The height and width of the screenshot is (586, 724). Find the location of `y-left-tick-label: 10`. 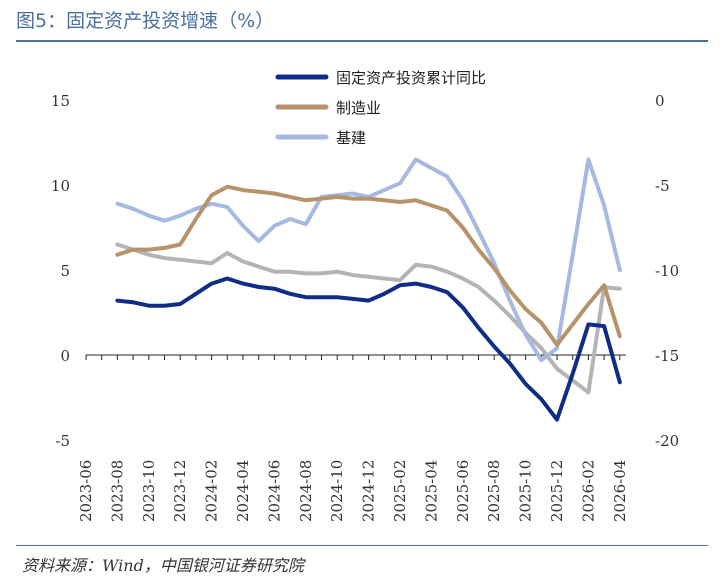

y-left-tick-label: 10 is located at coordinates (60, 186).